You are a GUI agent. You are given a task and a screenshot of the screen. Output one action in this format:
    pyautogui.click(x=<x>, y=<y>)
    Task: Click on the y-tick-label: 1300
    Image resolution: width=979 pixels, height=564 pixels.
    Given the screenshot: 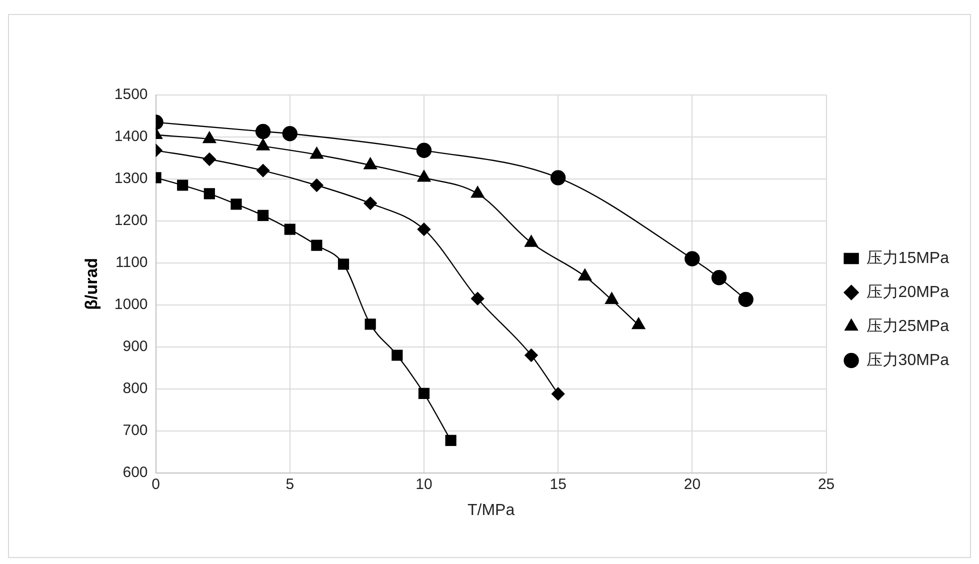 What is the action you would take?
    pyautogui.click(x=131, y=179)
    